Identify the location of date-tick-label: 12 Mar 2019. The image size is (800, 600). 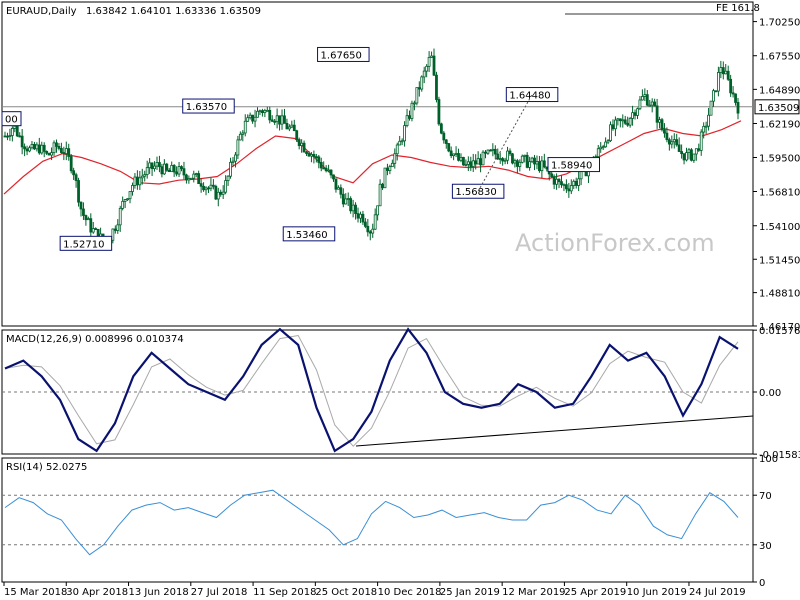
(533, 592).